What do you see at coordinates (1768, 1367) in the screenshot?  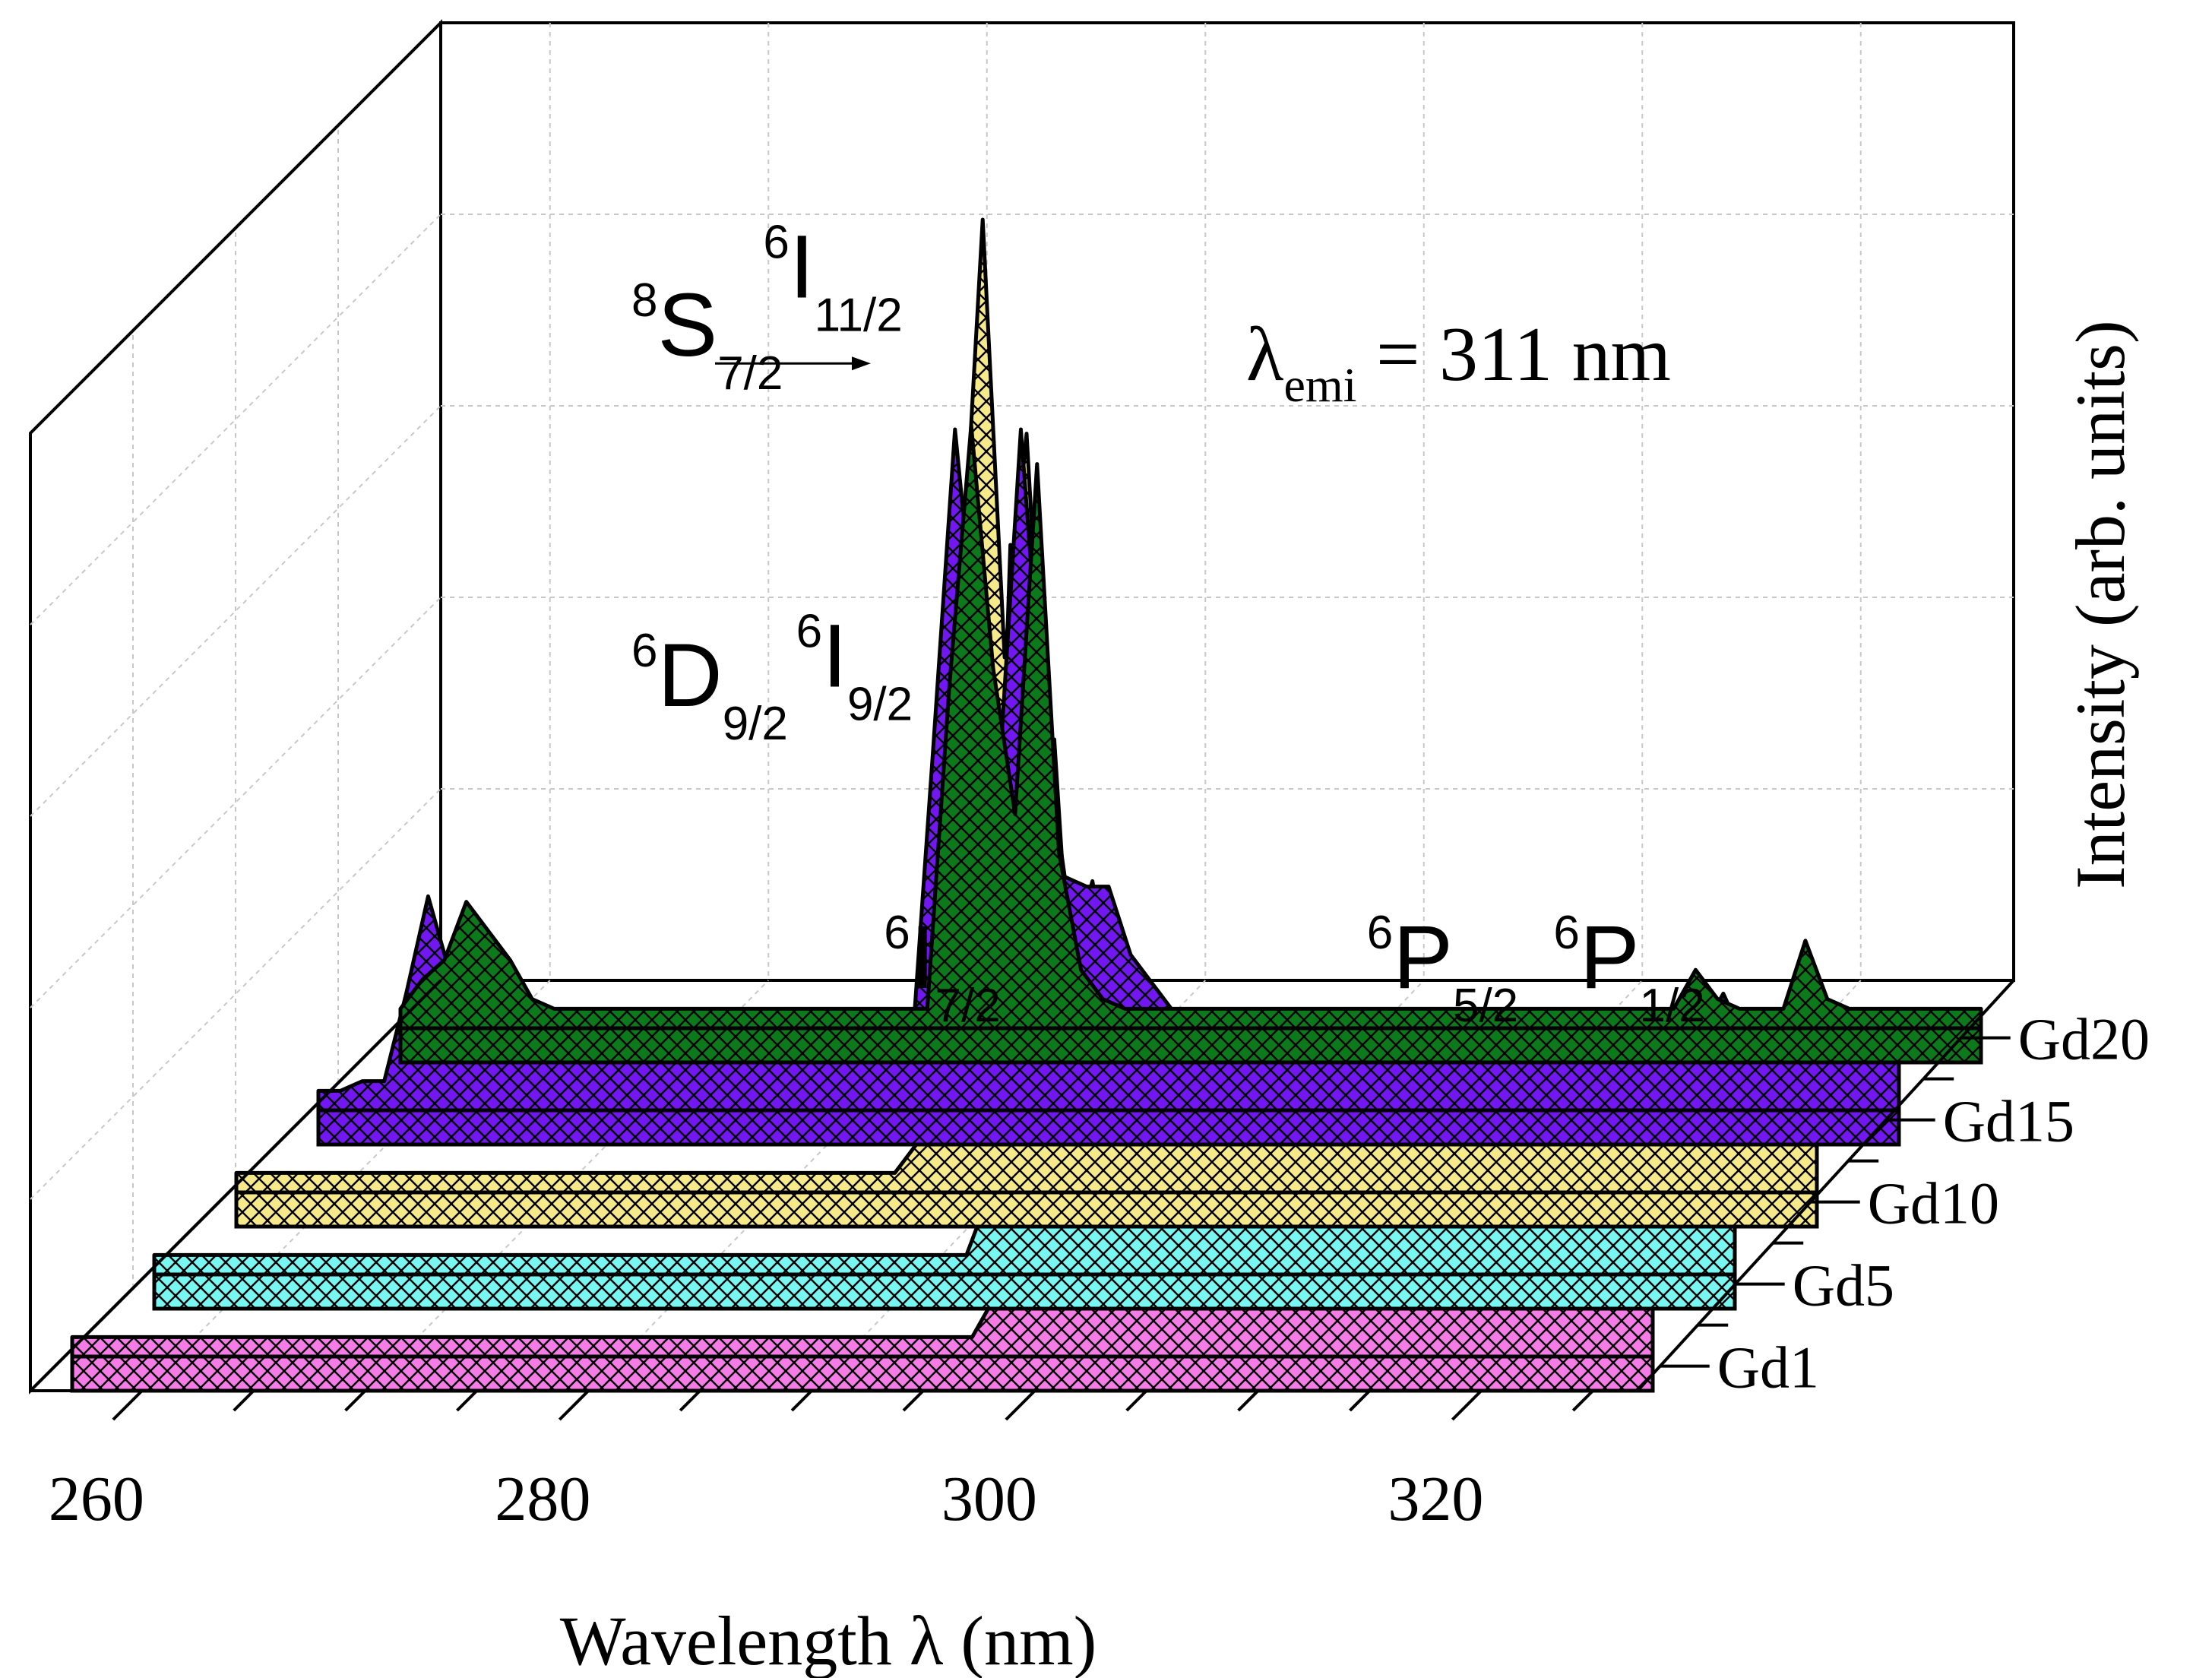 I see `series-label-gd1: Gd1` at bounding box center [1768, 1367].